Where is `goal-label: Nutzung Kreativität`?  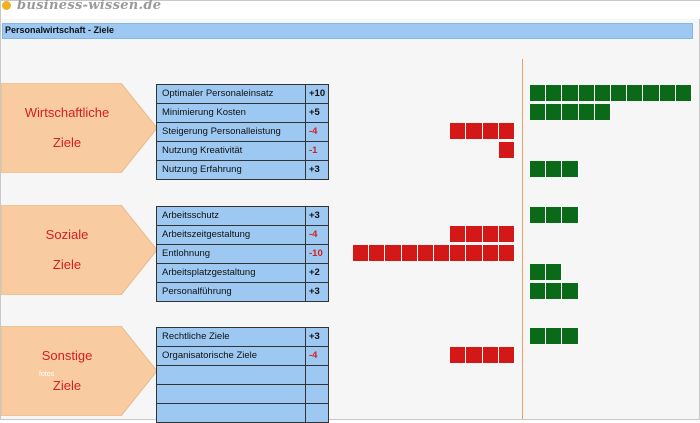 goal-label: Nutzung Kreativität is located at coordinates (202, 150).